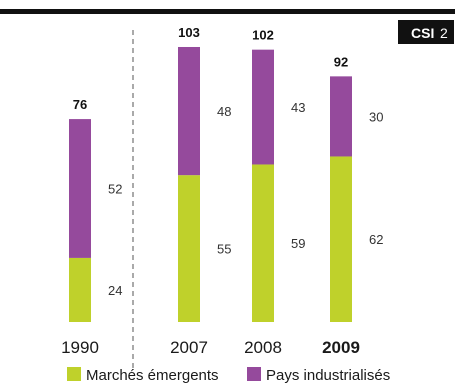 This screenshot has width=455, height=385. Describe the element at coordinates (228, 375) in the screenshot. I see `legend: Marchés émergents Pays industrialisés` at that location.